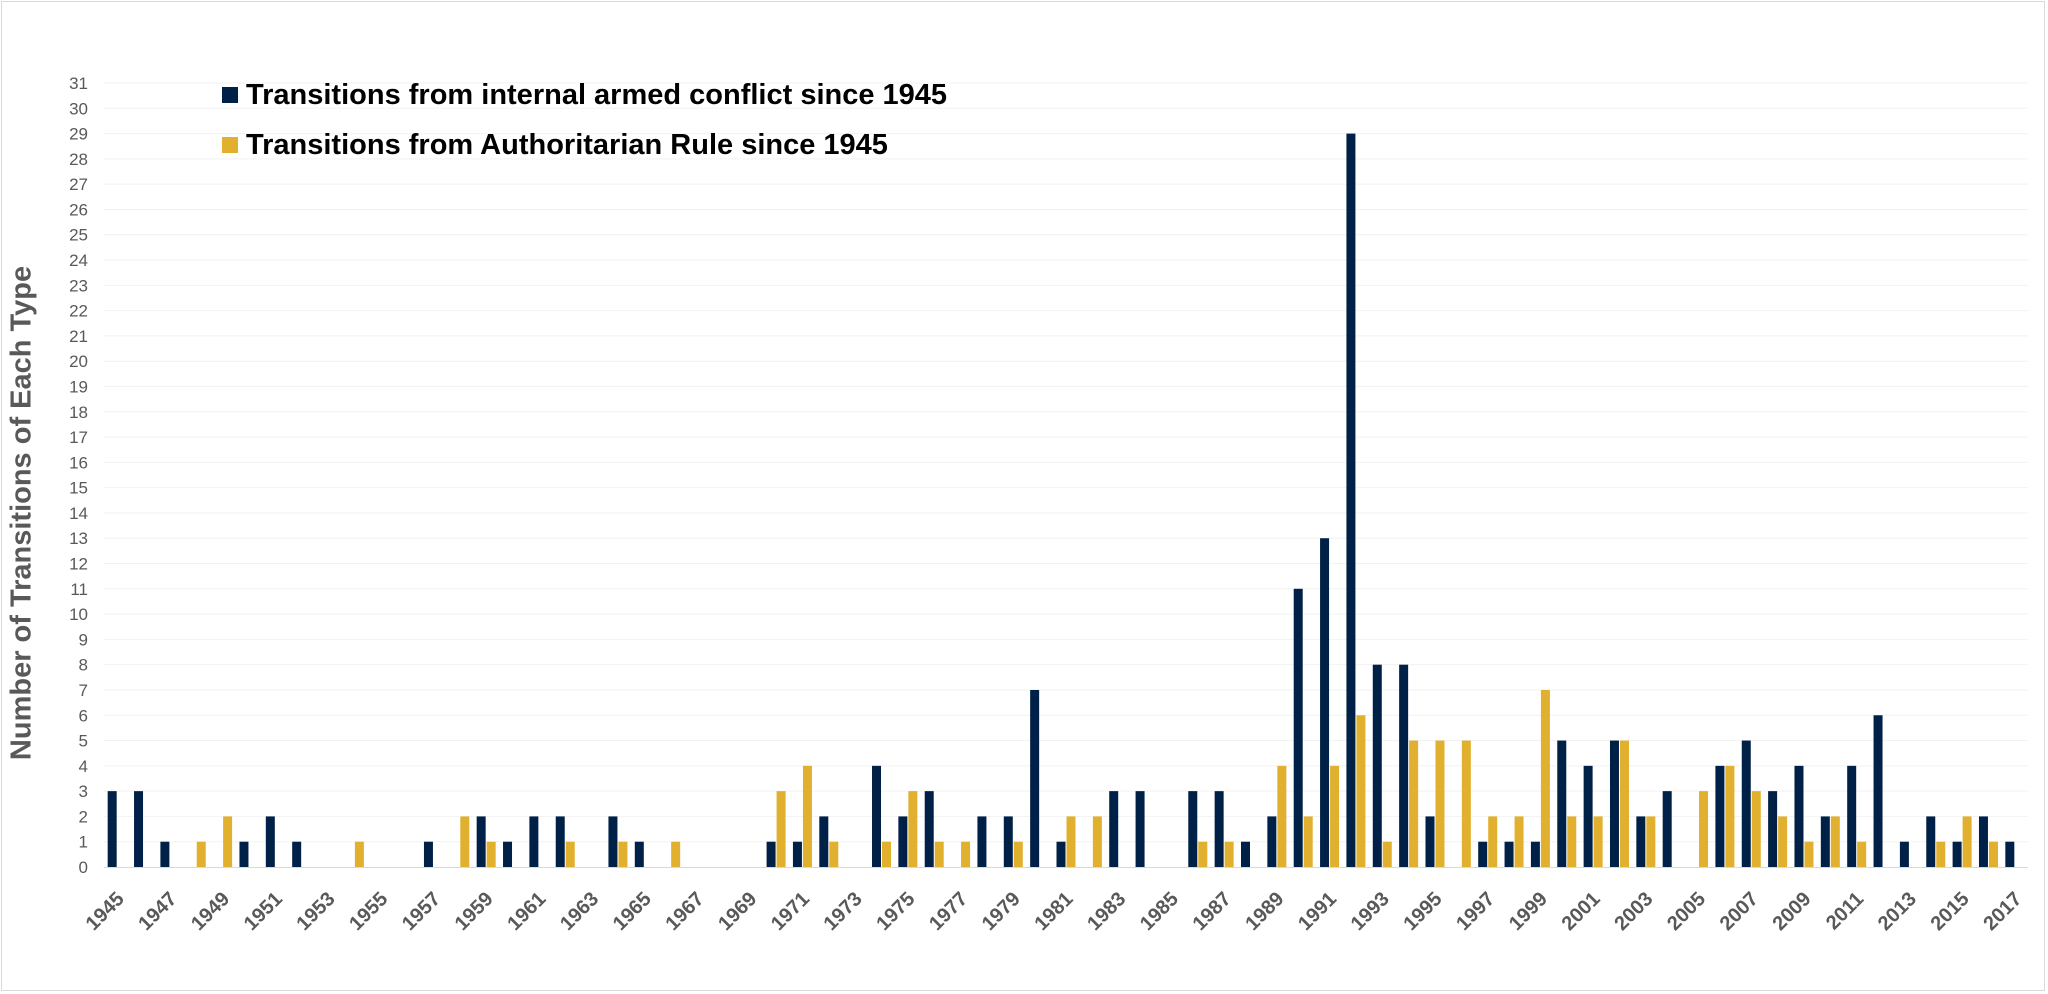 Image resolution: width=2048 pixels, height=994 pixels. I want to click on x-tick-label: 1985, so click(1159, 911).